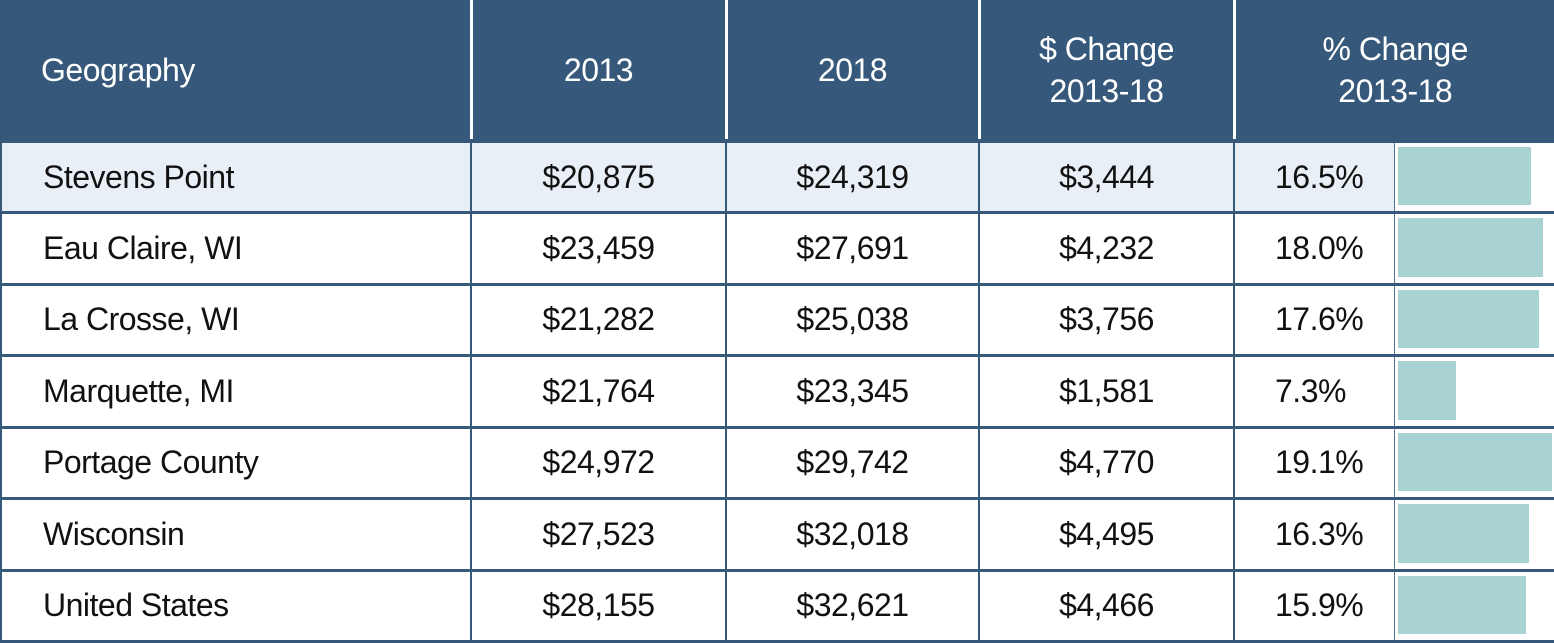  Describe the element at coordinates (853, 605) in the screenshot. I see `cell-2018: $32,621` at that location.